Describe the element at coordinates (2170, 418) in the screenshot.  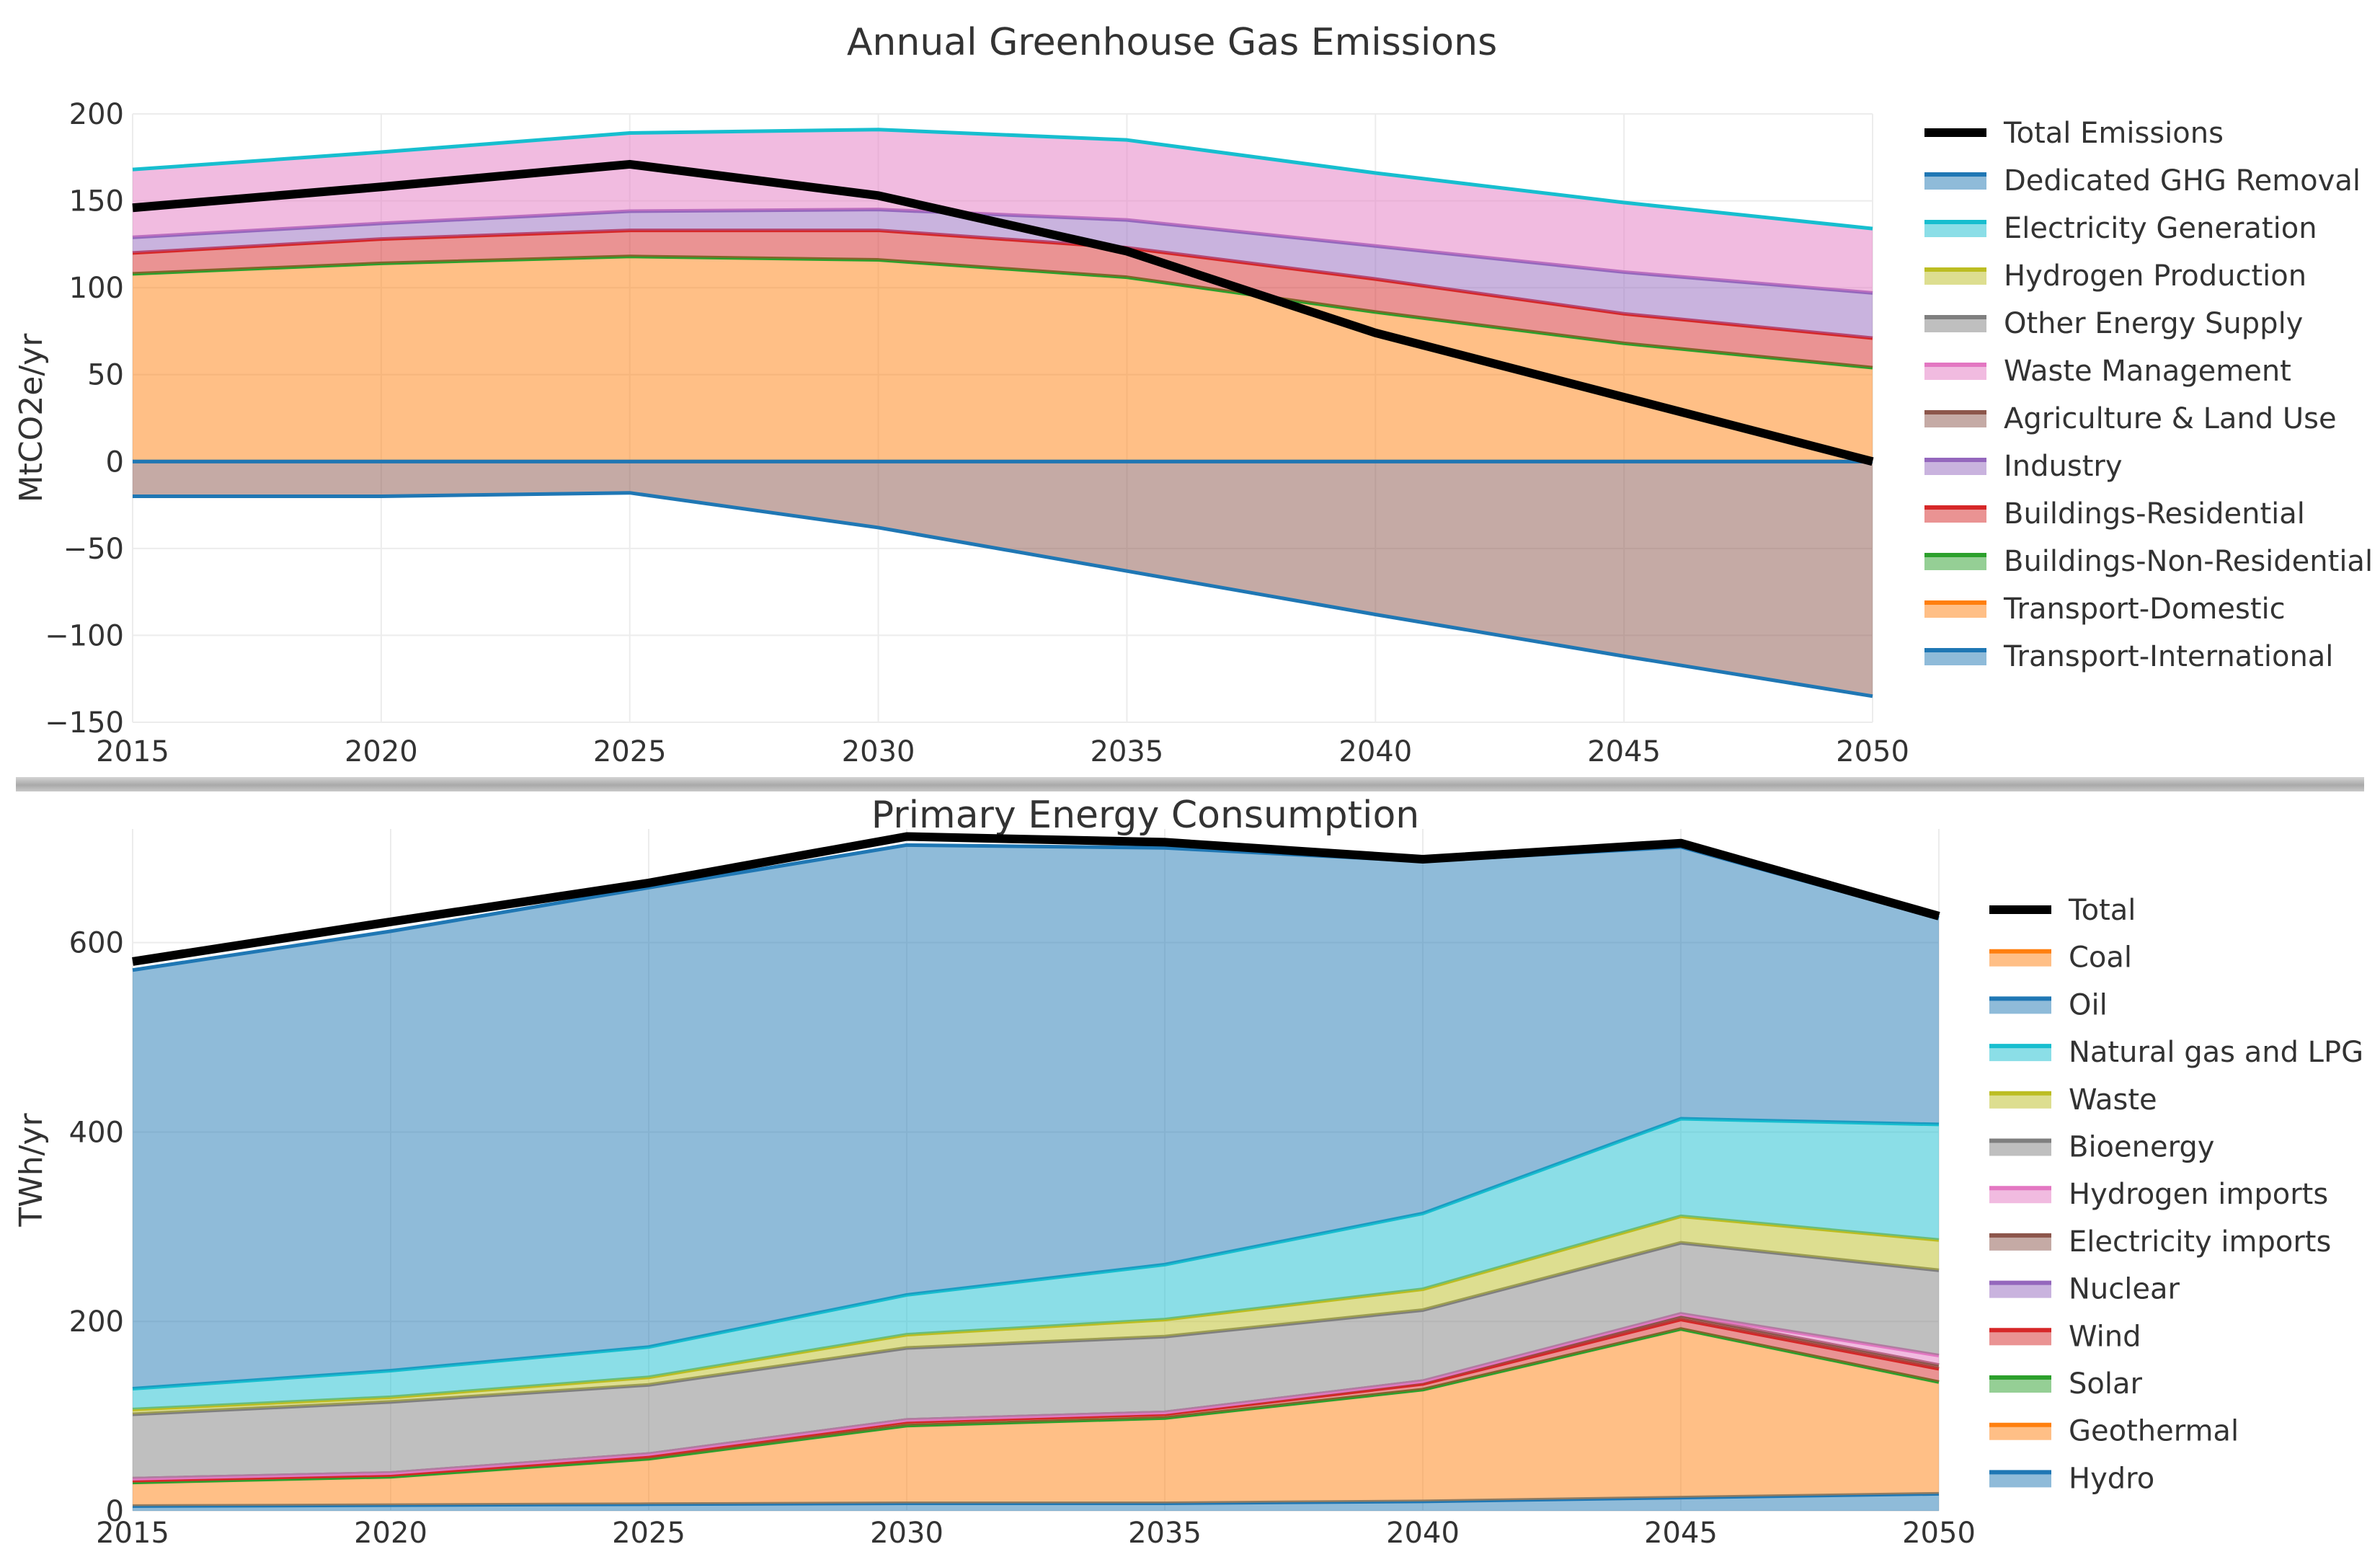
I see `legend-label: Agriculture & Land Use` at that location.